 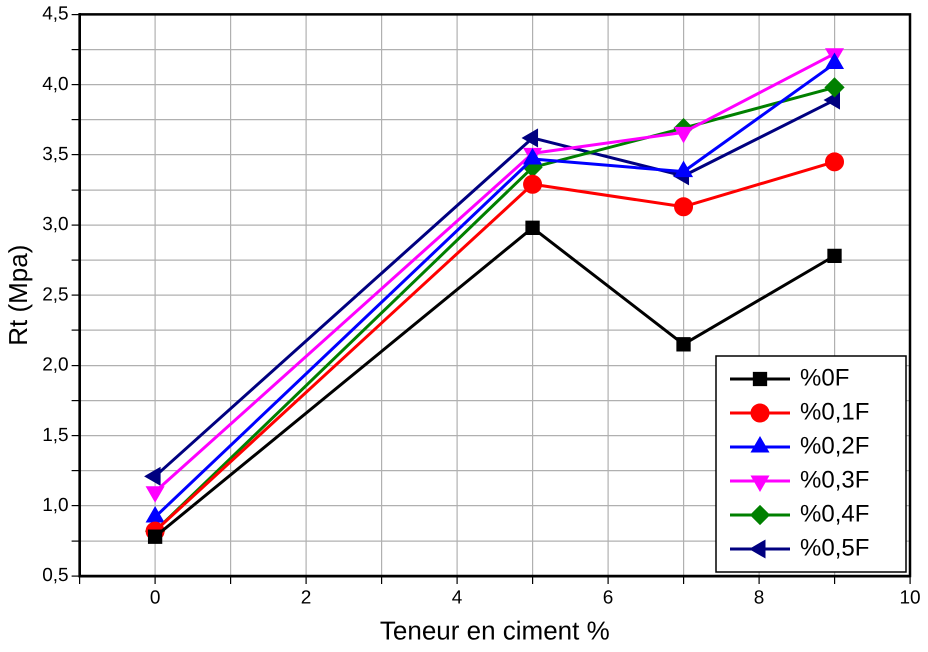 What do you see at coordinates (835, 480) in the screenshot?
I see `legend-label: %0,3F` at bounding box center [835, 480].